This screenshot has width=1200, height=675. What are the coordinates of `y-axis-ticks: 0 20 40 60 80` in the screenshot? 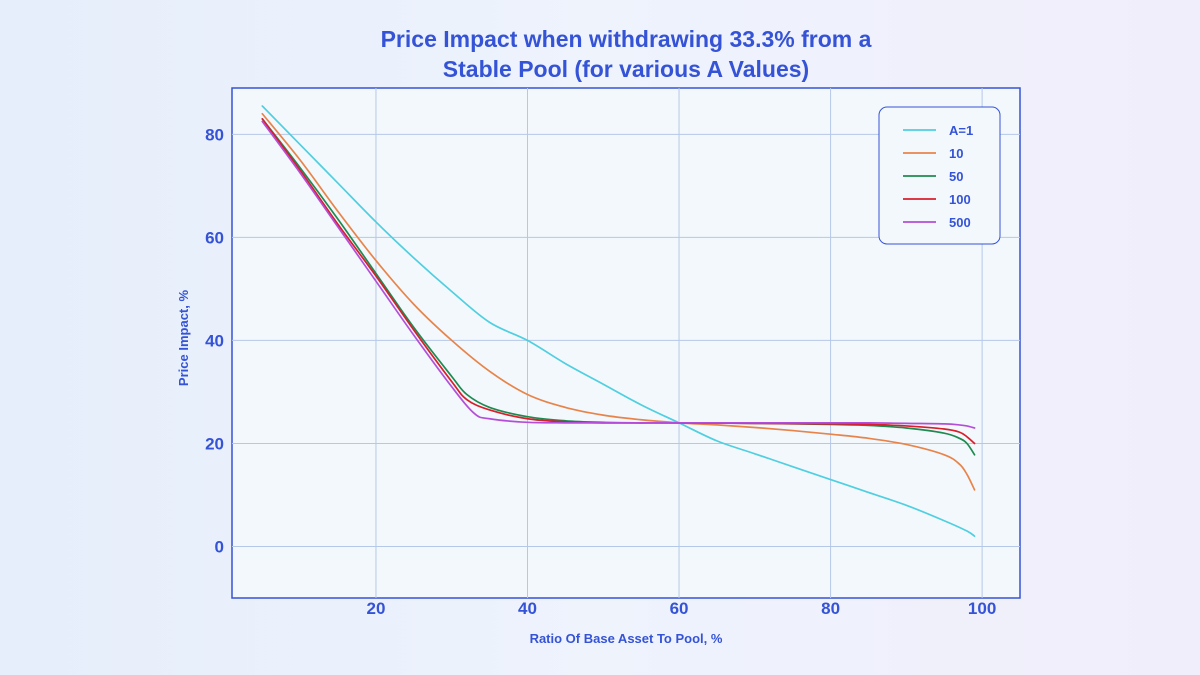 It's located at (214, 340).